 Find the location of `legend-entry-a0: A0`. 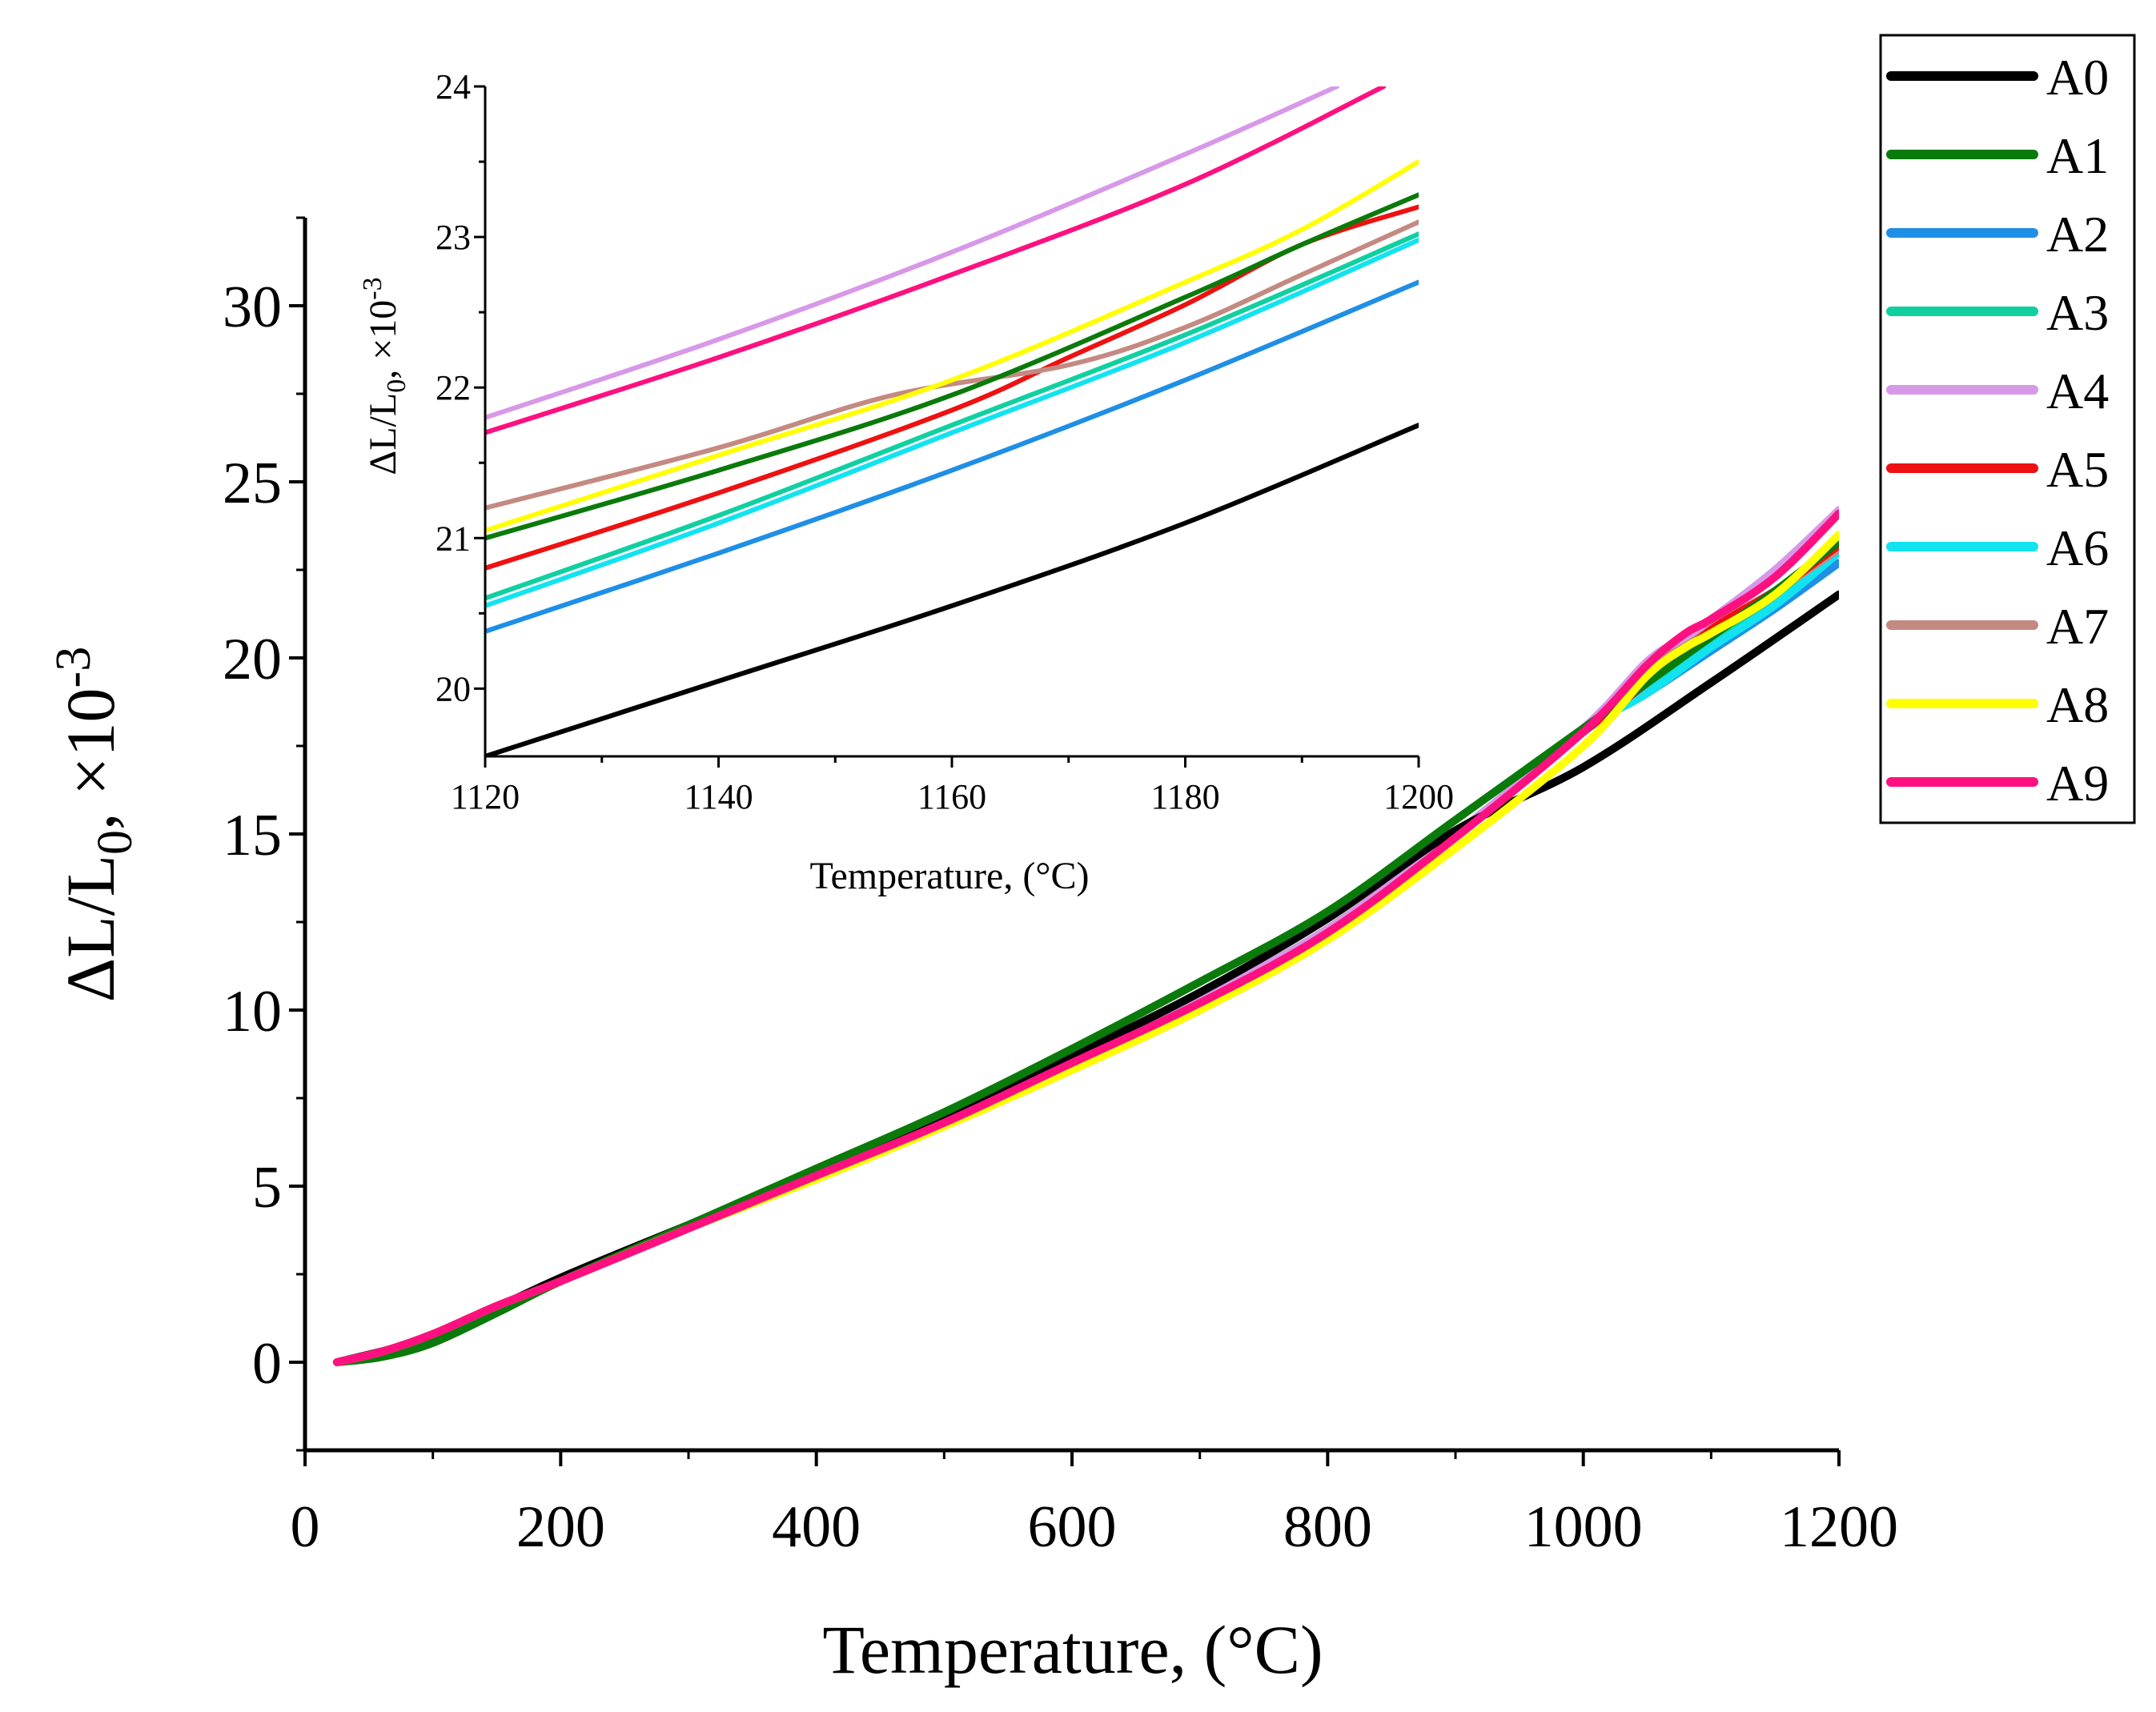

legend-entry-a0: A0 is located at coordinates (1997, 77).